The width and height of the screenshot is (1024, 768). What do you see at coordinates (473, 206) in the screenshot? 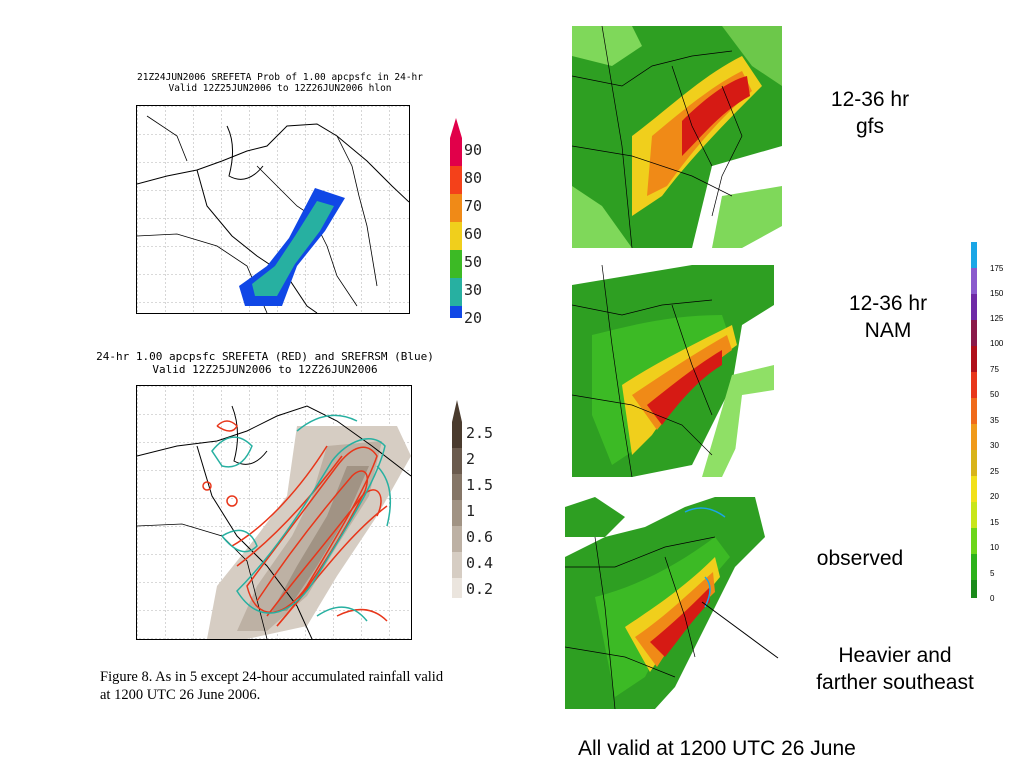
I see `top-colorbar-label: 70` at bounding box center [473, 206].